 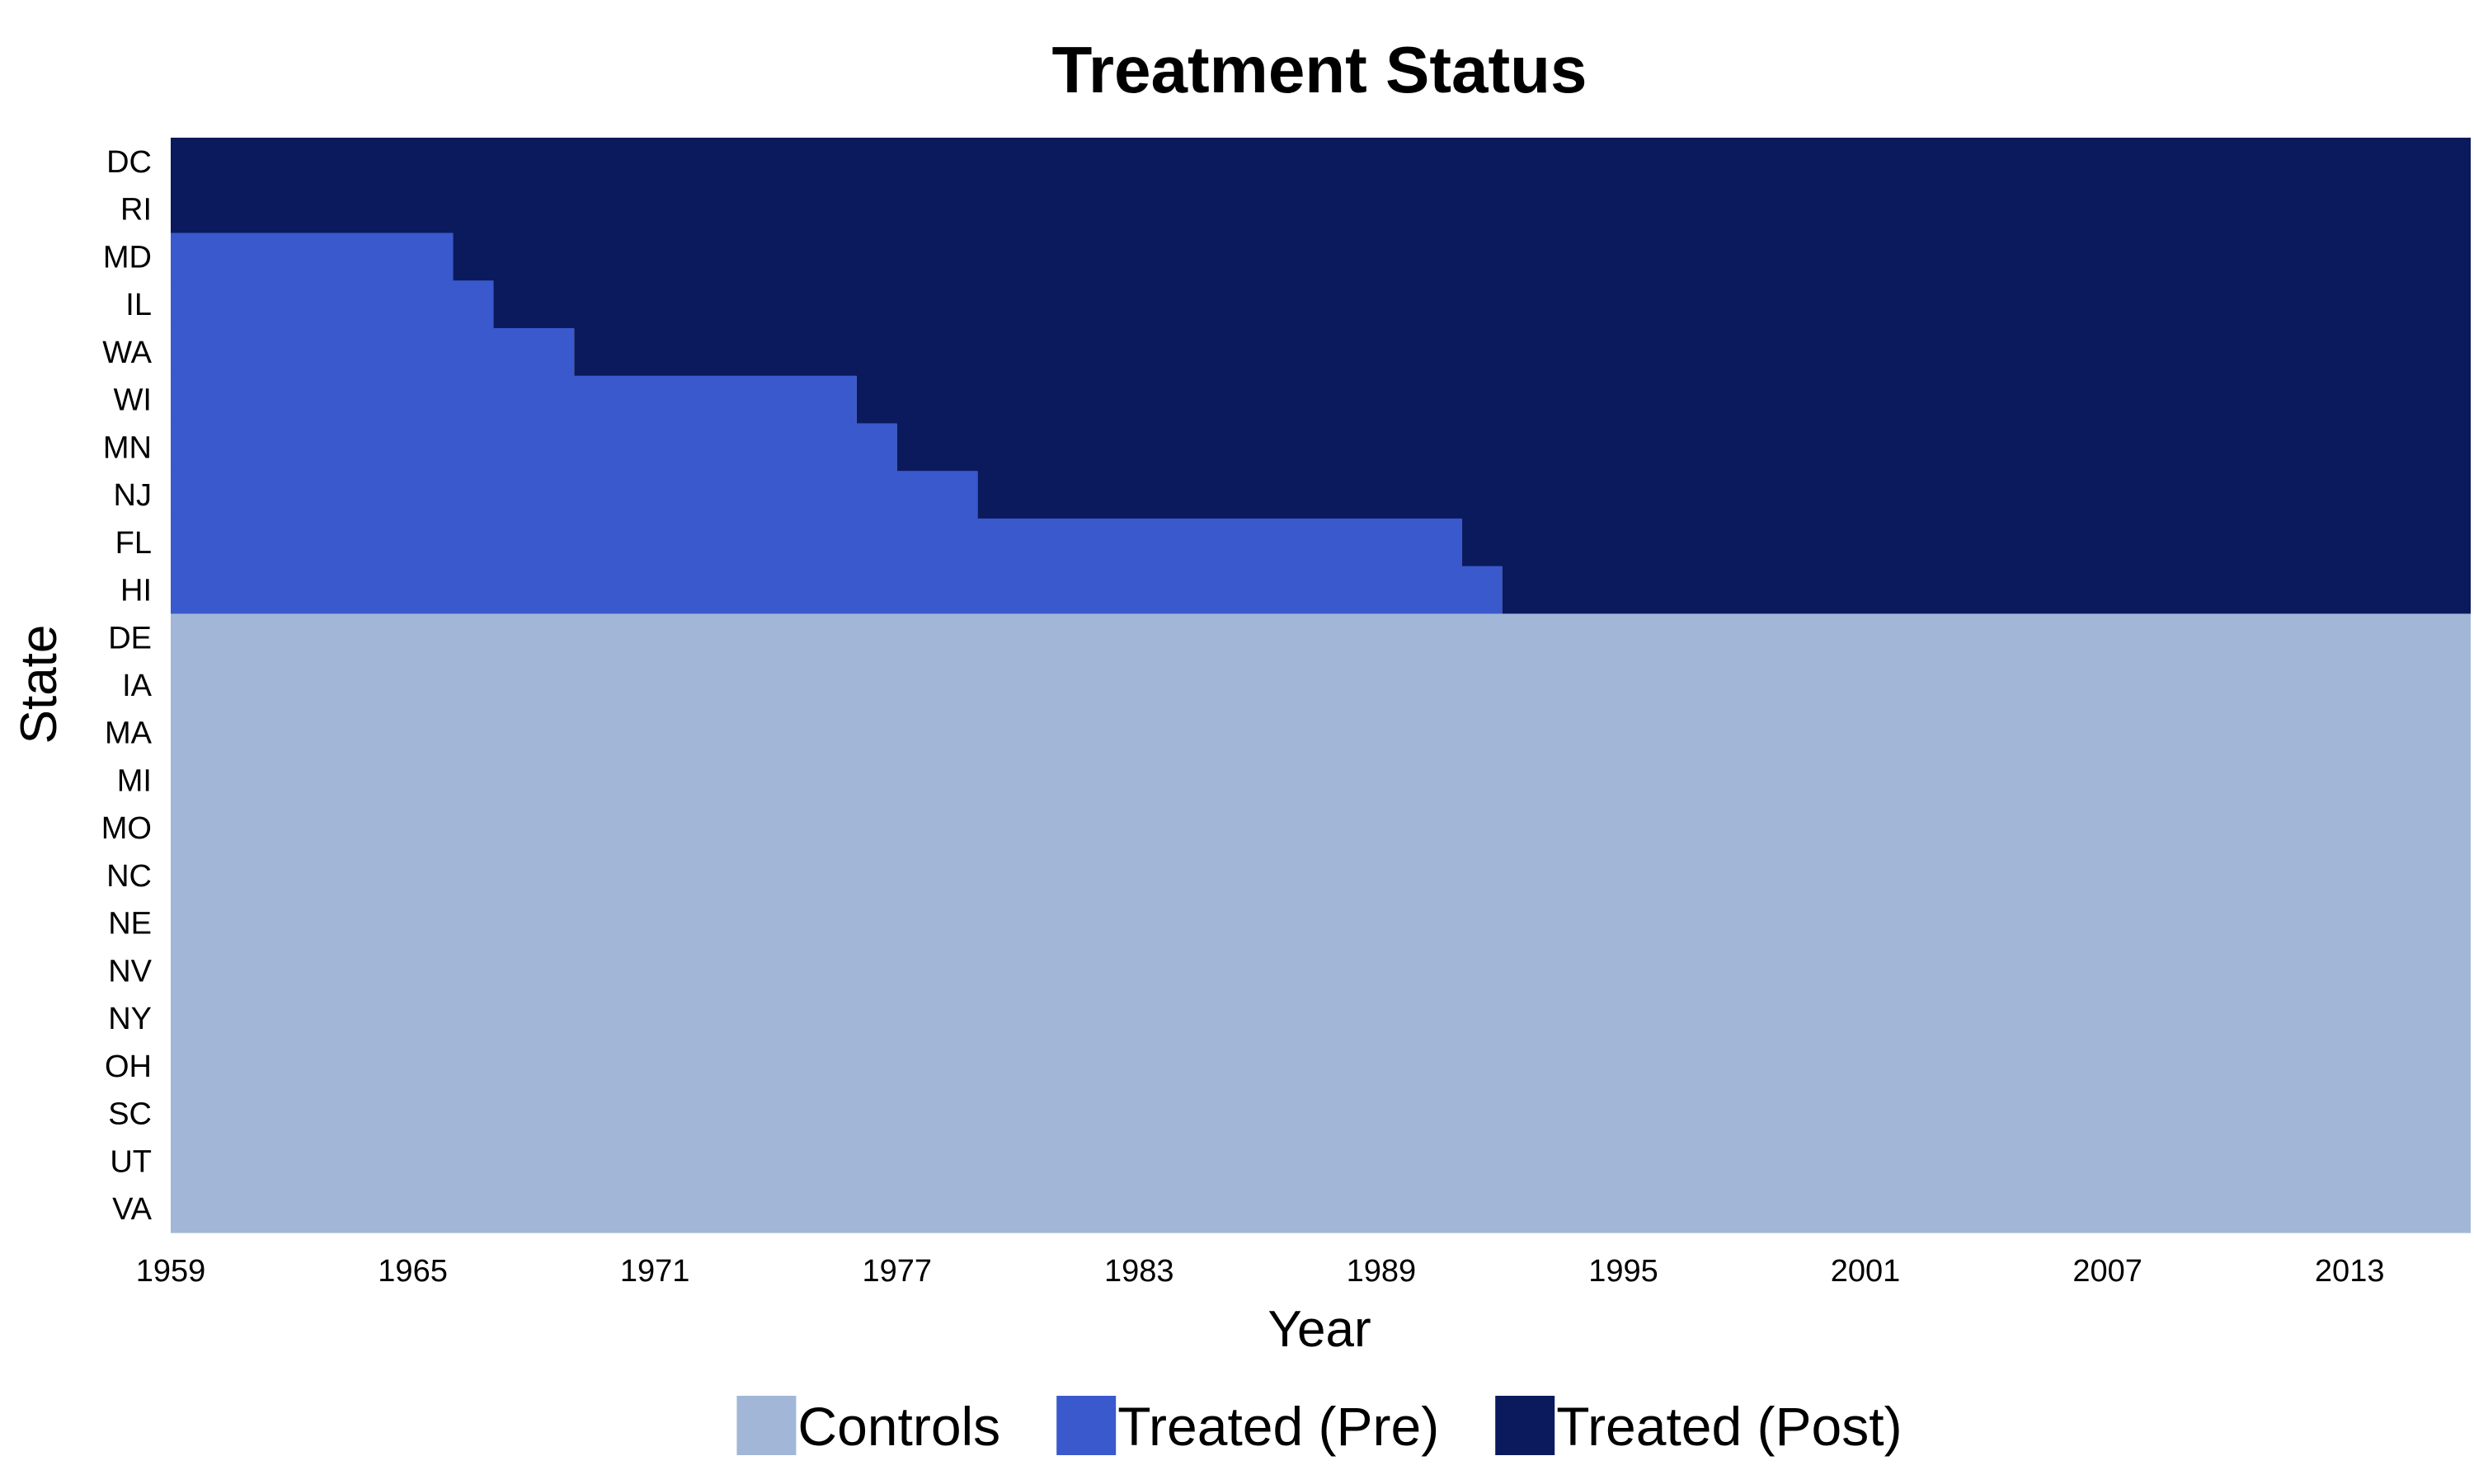 What do you see at coordinates (129, 733) in the screenshot?
I see `y-tick-label-ma: MA` at bounding box center [129, 733].